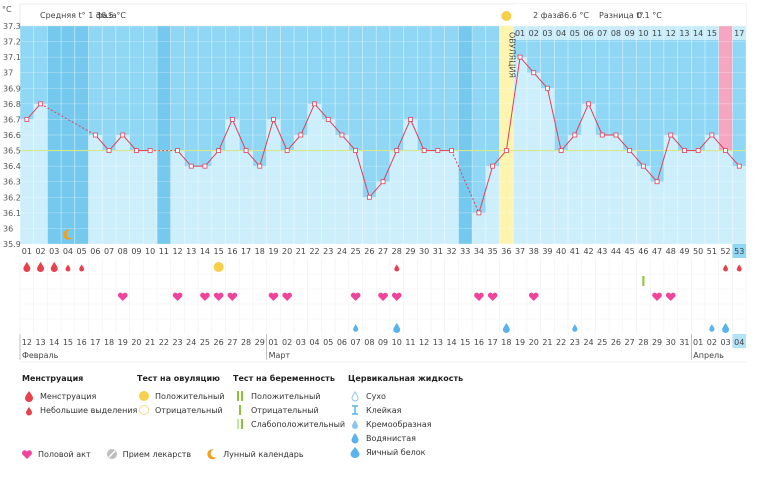 The width and height of the screenshot is (770, 486). Describe the element at coordinates (314, 251) in the screenshot. I see `cycle-day-label: 22` at that location.